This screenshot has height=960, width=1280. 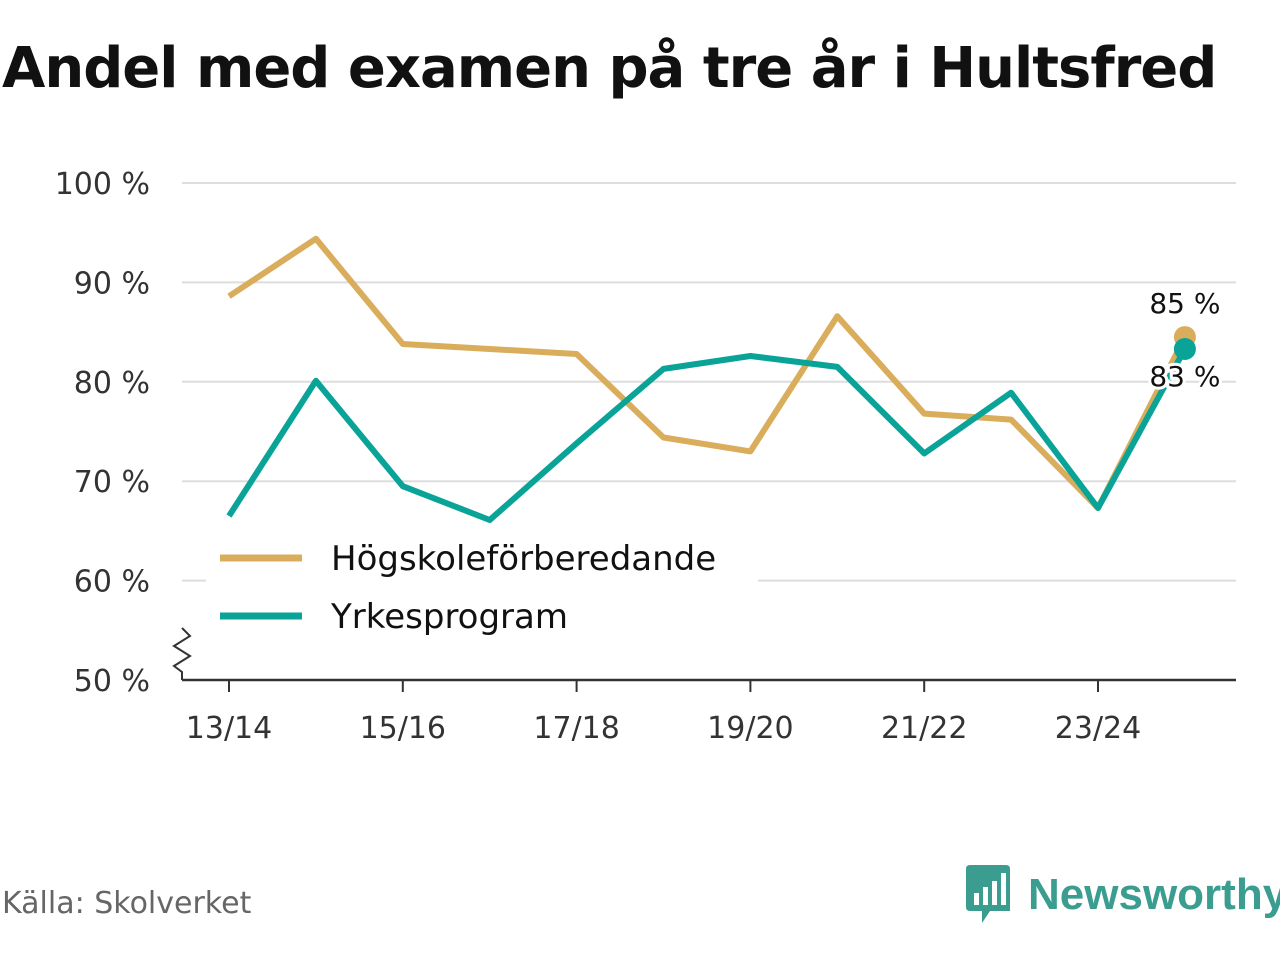 What do you see at coordinates (127, 903) in the screenshot?
I see `source-note: Källa: Skolverket` at bounding box center [127, 903].